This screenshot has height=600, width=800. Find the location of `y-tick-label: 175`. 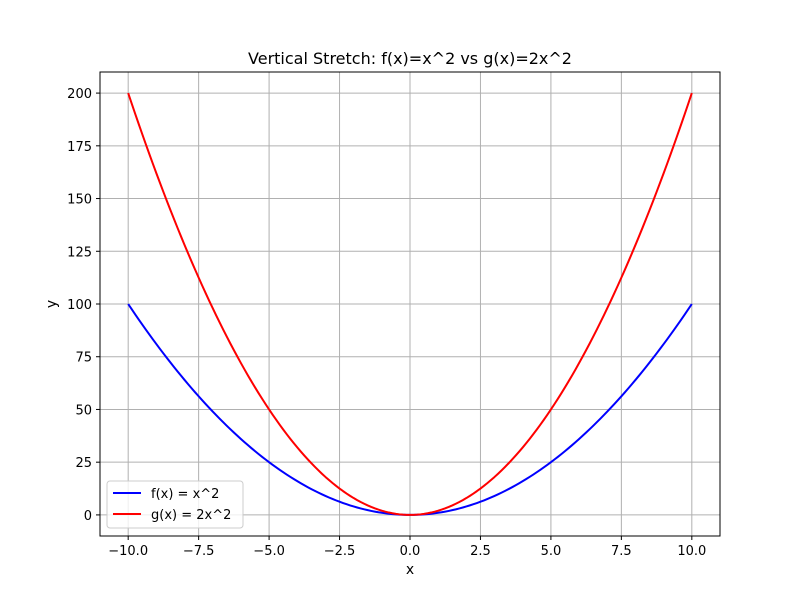

y-tick-label: 175 is located at coordinates (79, 147).